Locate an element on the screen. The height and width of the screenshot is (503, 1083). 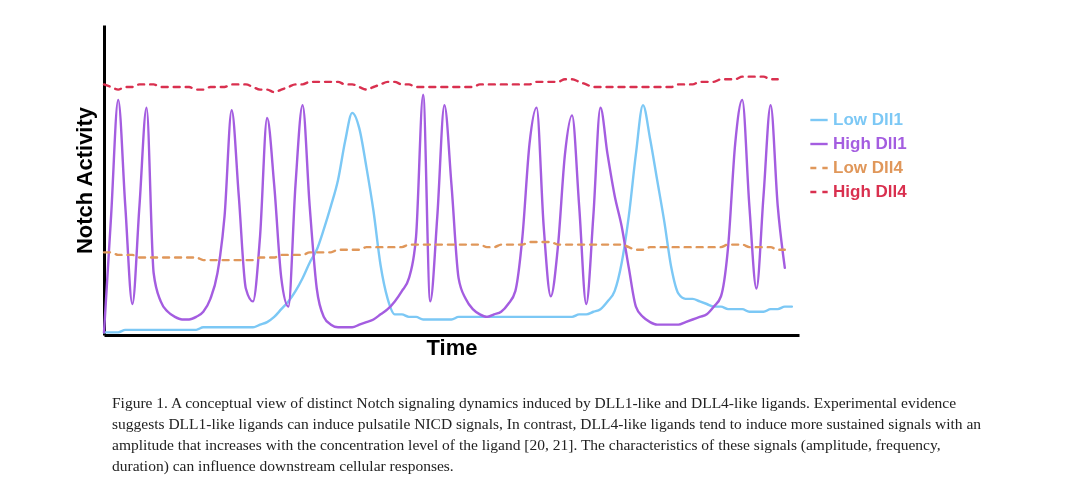
legend-label: High Dll1 is located at coordinates (870, 143).